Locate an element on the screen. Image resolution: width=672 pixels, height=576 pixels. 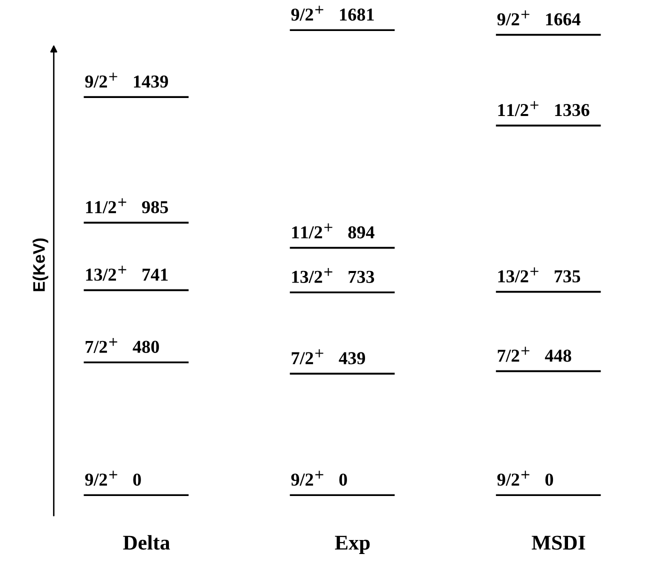
category-label: Exp is located at coordinates (352, 545).